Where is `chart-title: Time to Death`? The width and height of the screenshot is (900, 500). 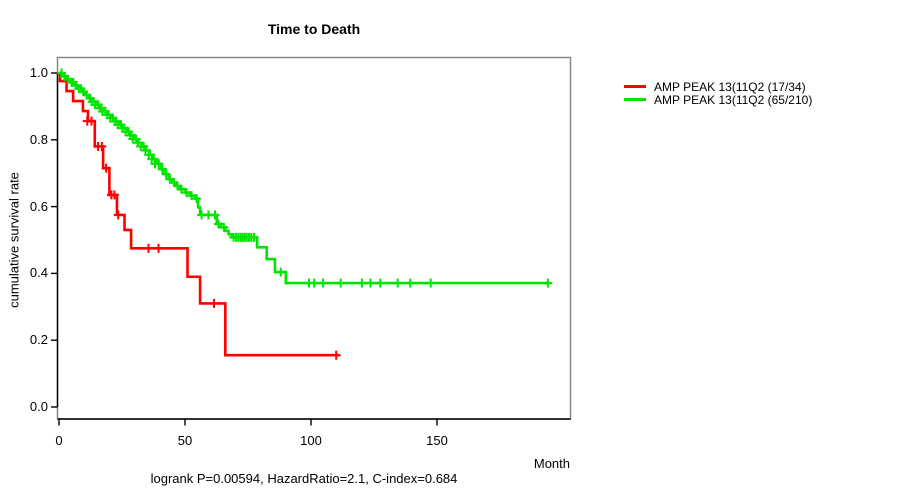
chart-title: Time to Death is located at coordinates (314, 29).